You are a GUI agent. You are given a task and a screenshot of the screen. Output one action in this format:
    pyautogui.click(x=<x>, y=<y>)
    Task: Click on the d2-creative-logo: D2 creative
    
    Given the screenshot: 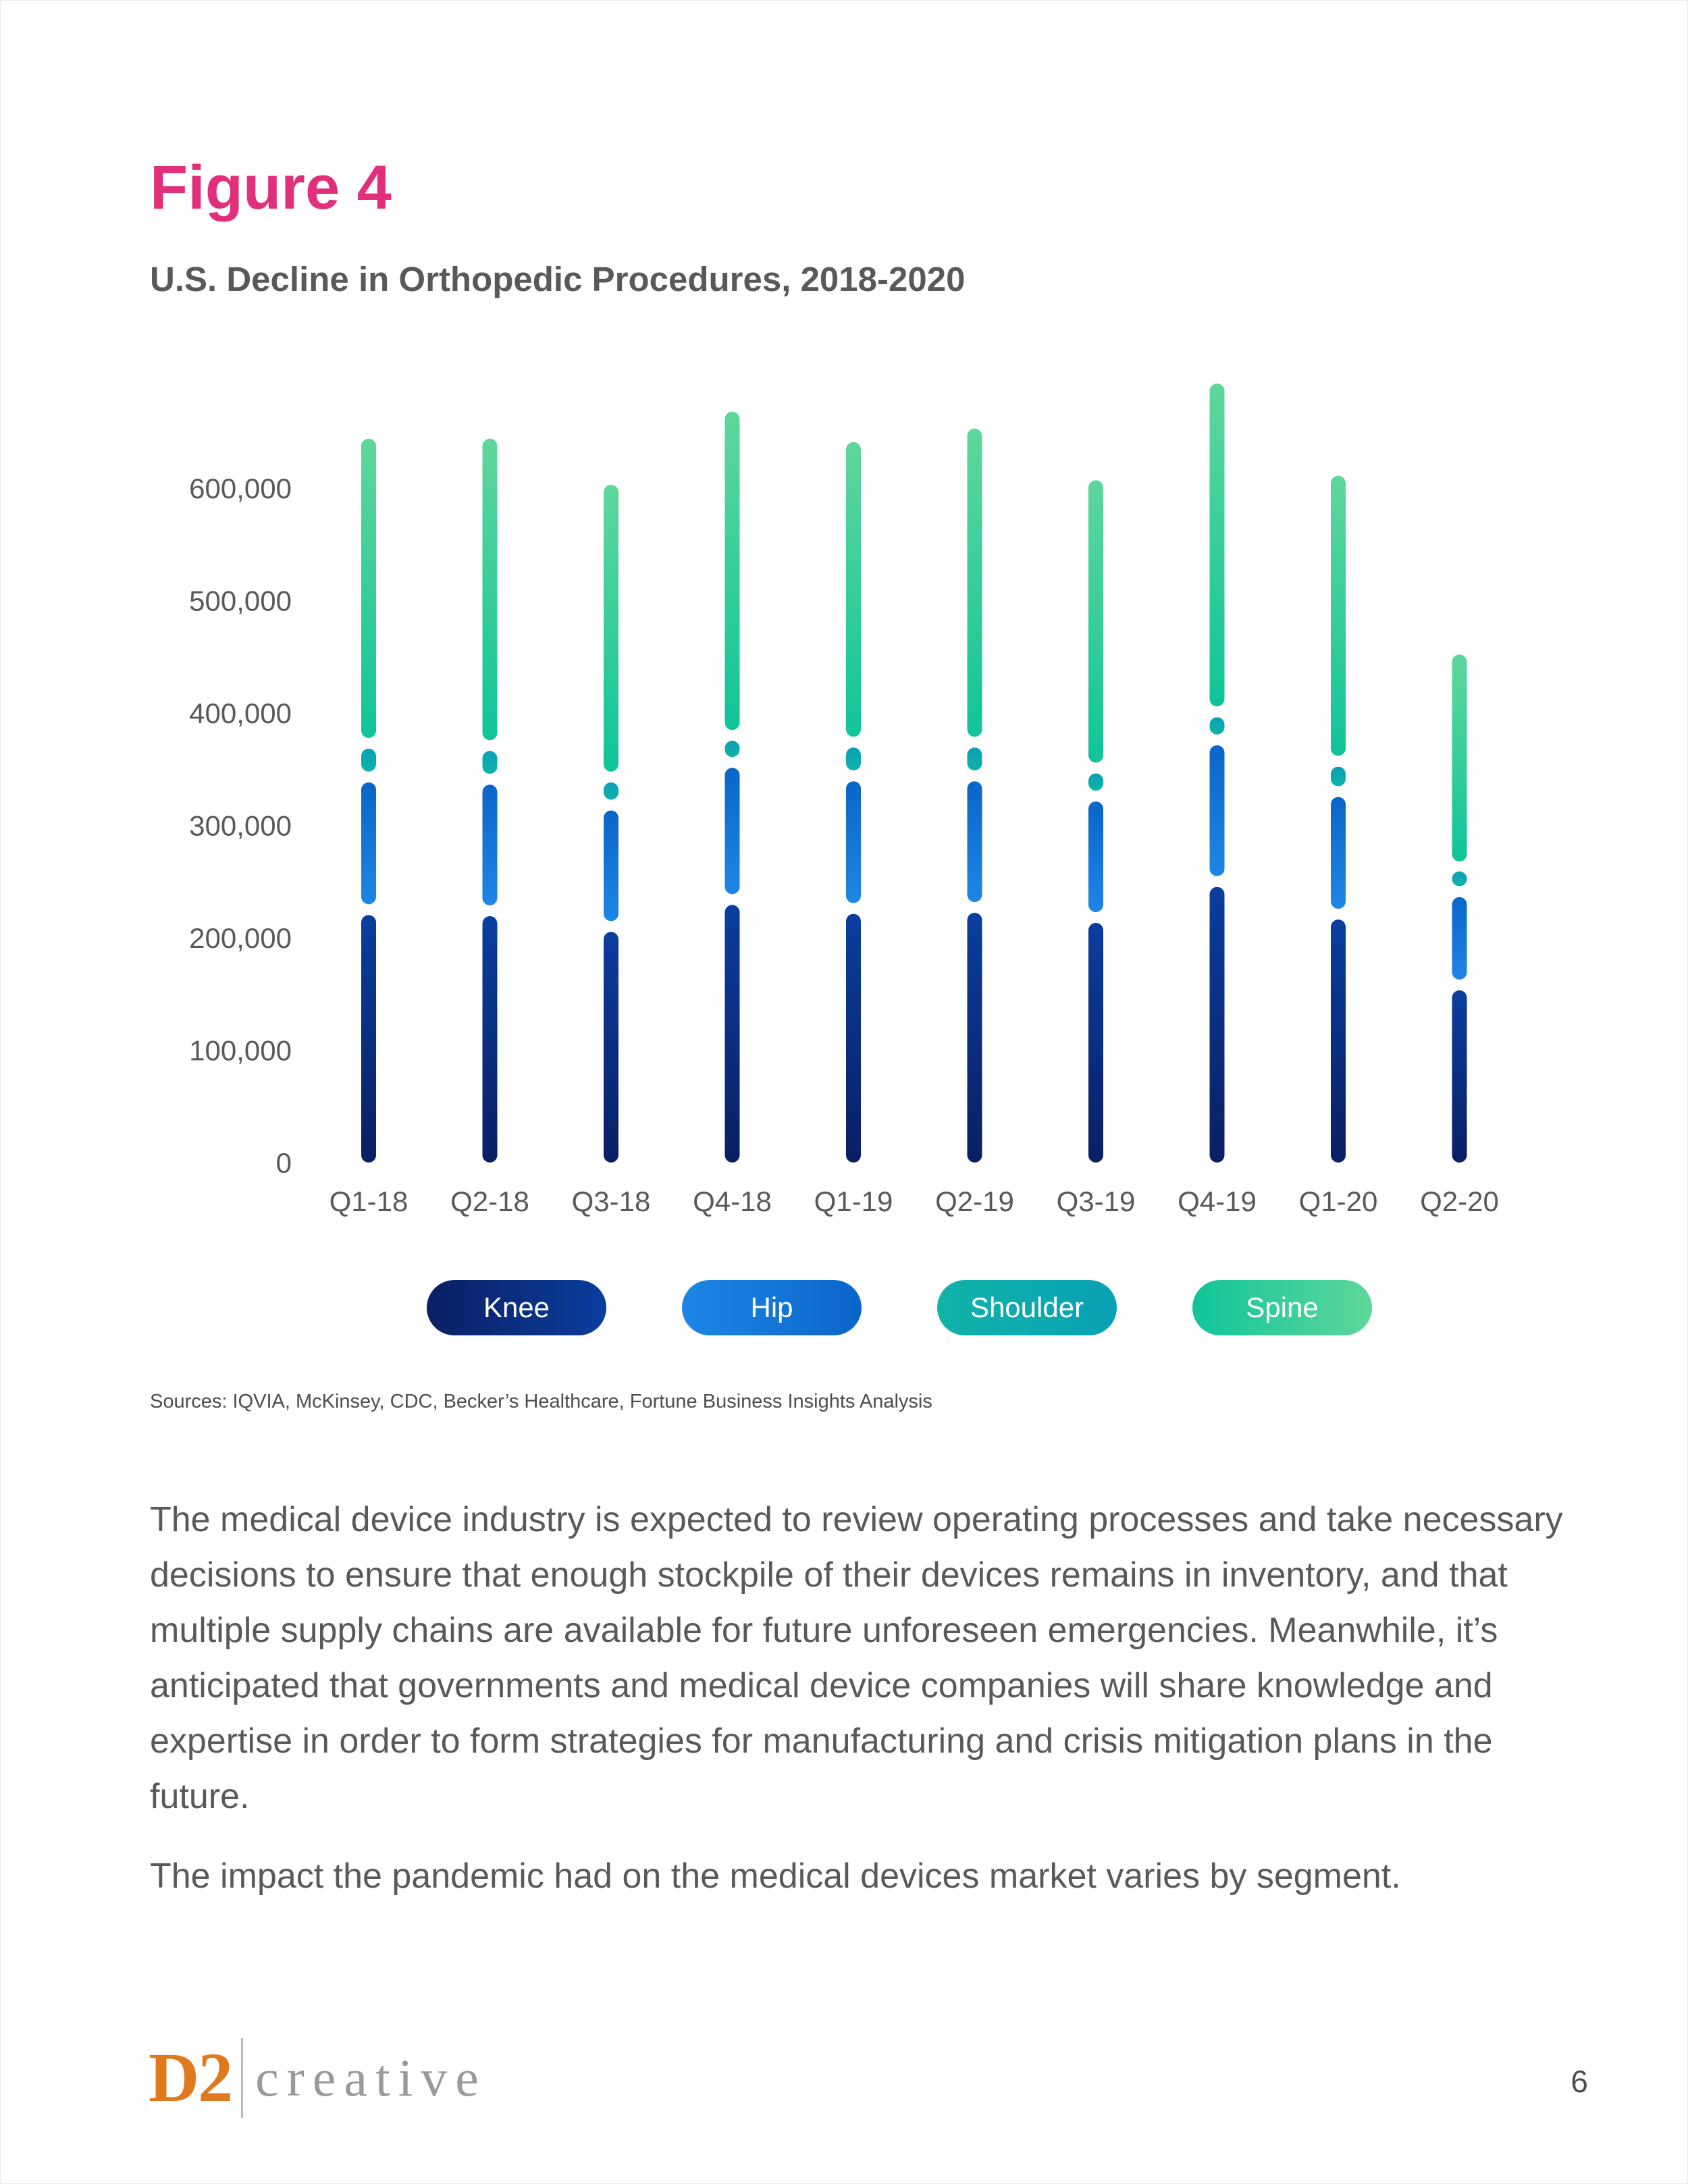 What is the action you would take?
    pyautogui.click(x=318, y=2078)
    